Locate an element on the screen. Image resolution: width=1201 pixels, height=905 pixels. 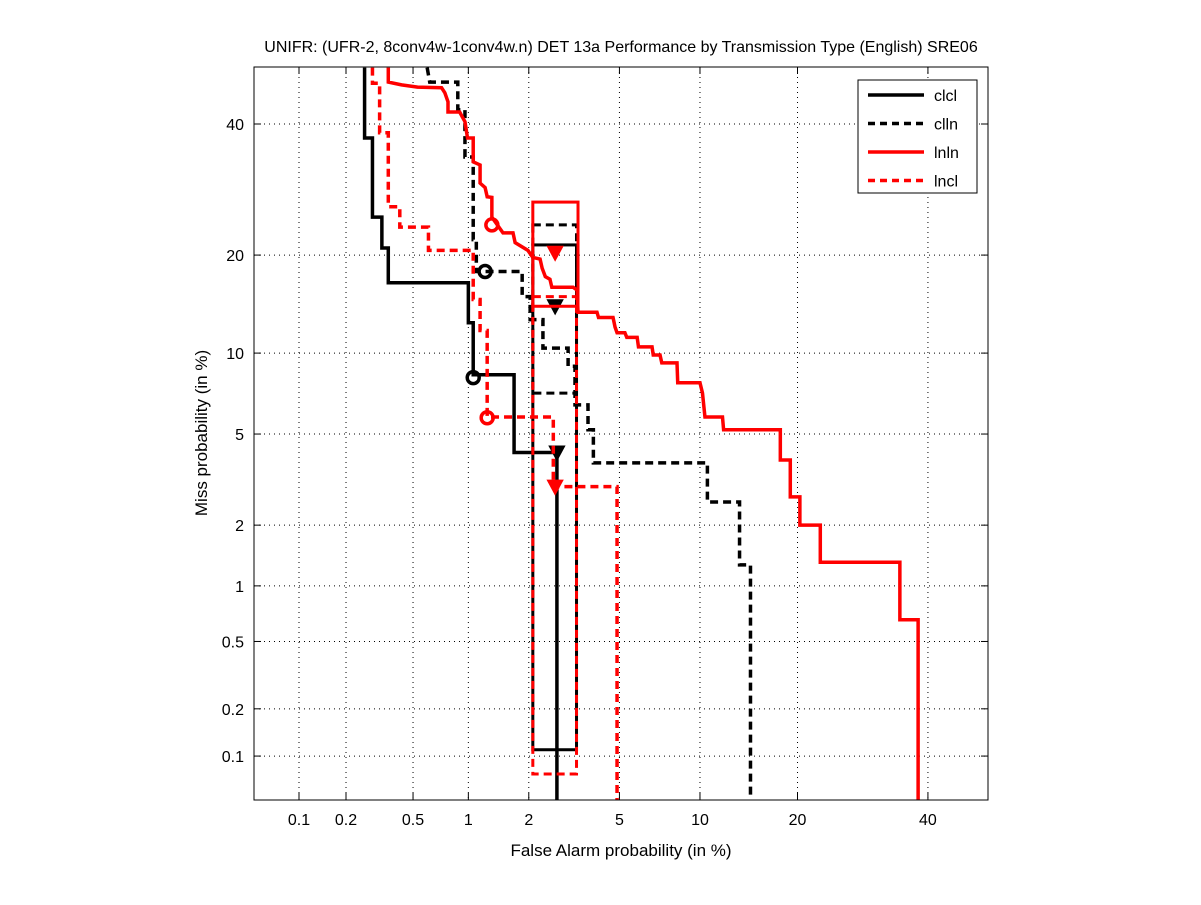
legend-box is located at coordinates (917, 136).